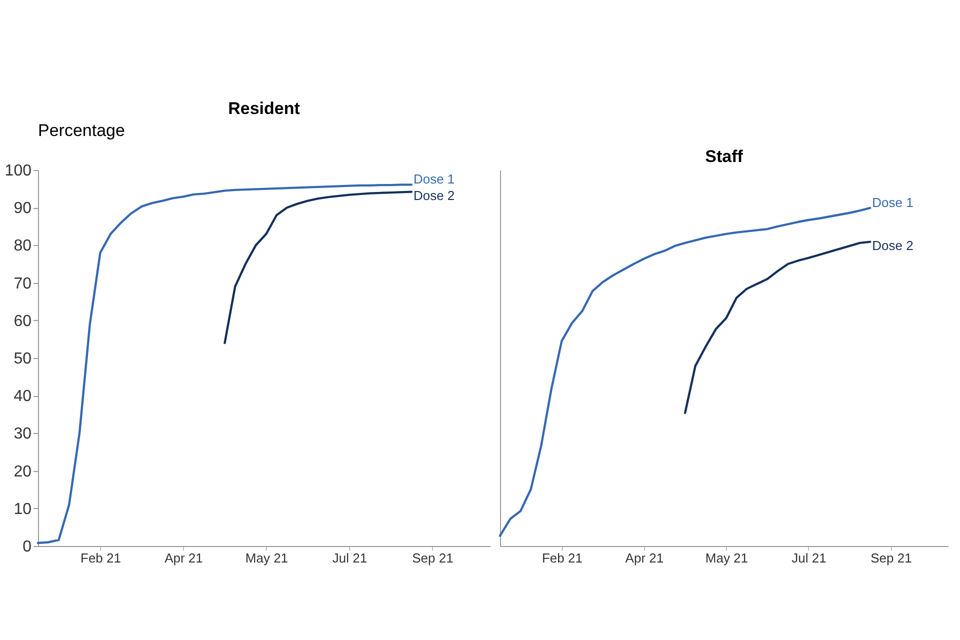 The height and width of the screenshot is (640, 960). I want to click on chart-title: Staff, so click(724, 156).